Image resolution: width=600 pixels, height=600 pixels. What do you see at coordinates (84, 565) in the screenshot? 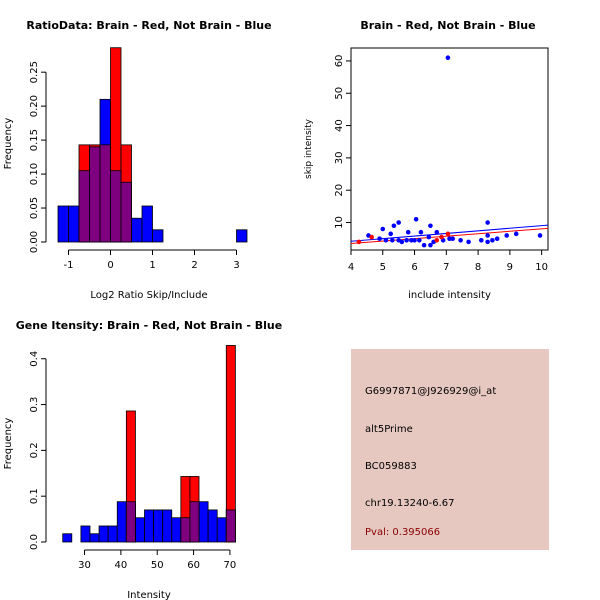
I see `gene-x-tick-label: 30` at bounding box center [84, 565].